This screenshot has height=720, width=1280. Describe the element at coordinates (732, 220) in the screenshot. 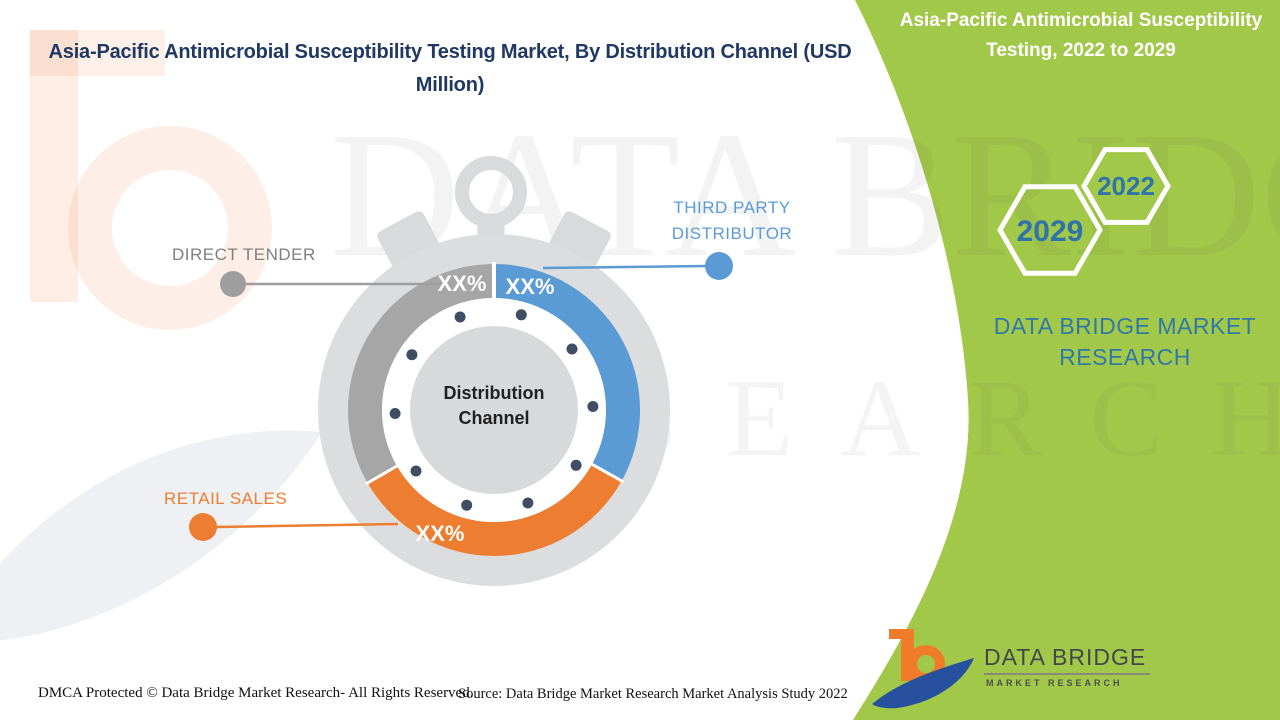

I see `label-third-party-distributor: THIRD PARTY DISTRIBUTOR` at that location.